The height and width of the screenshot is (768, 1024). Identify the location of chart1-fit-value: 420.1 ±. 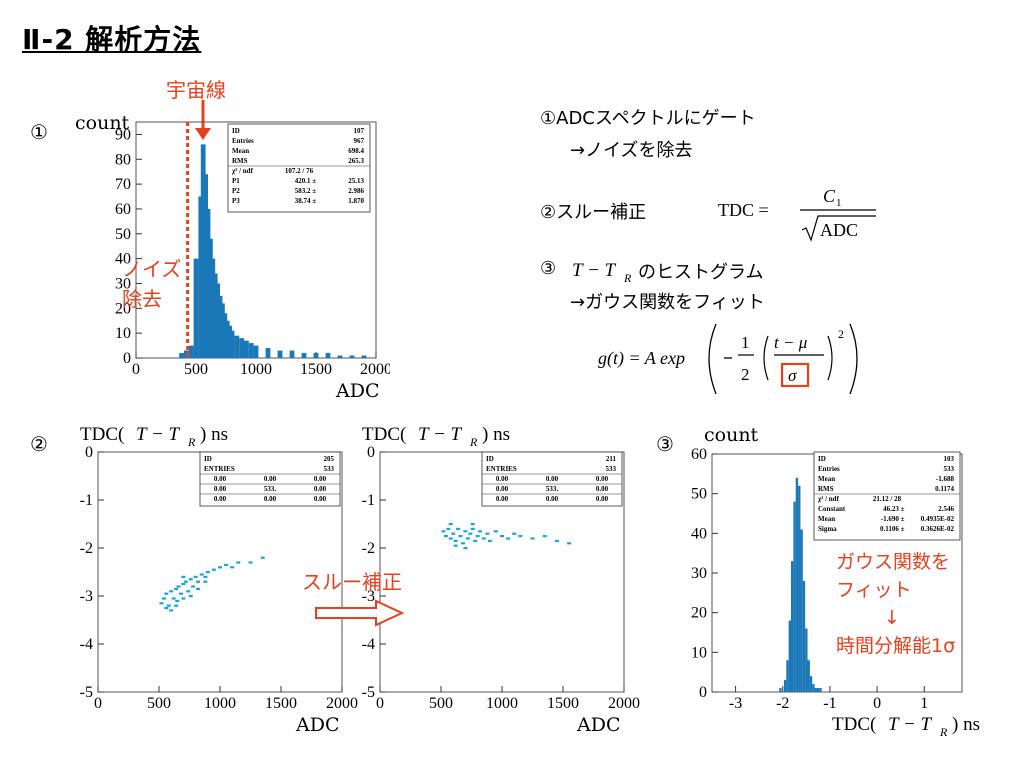
(306, 181).